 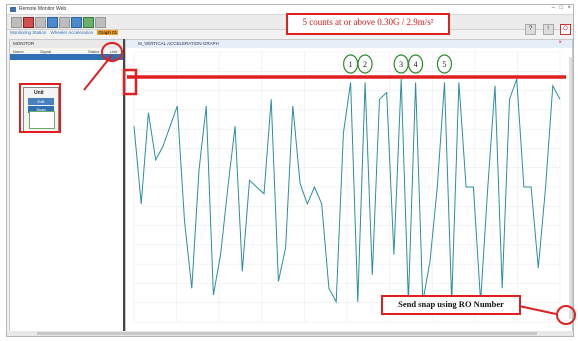 I want to click on breadcrumb-item: Monitoring Station, so click(x=28, y=32).